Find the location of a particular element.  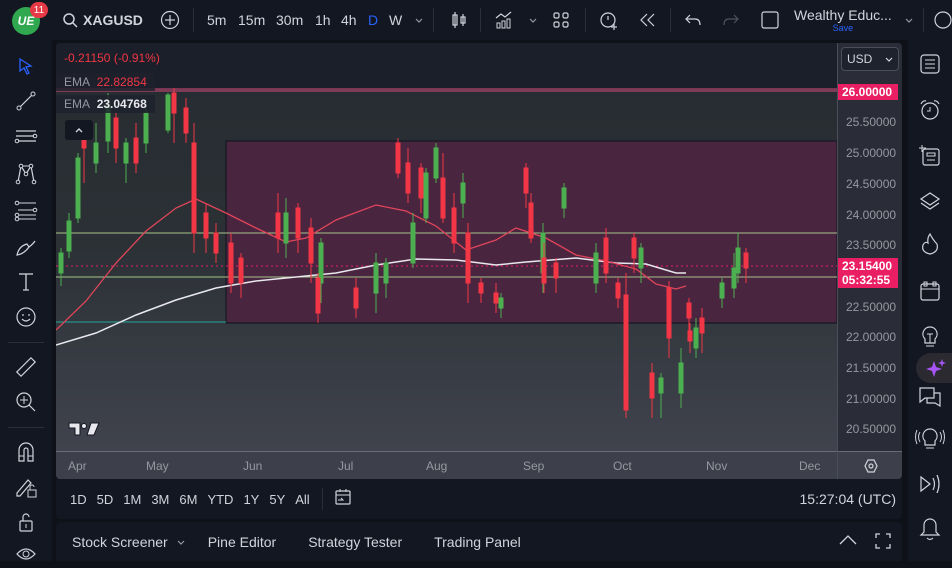

hotlists-button is located at coordinates (930, 244).